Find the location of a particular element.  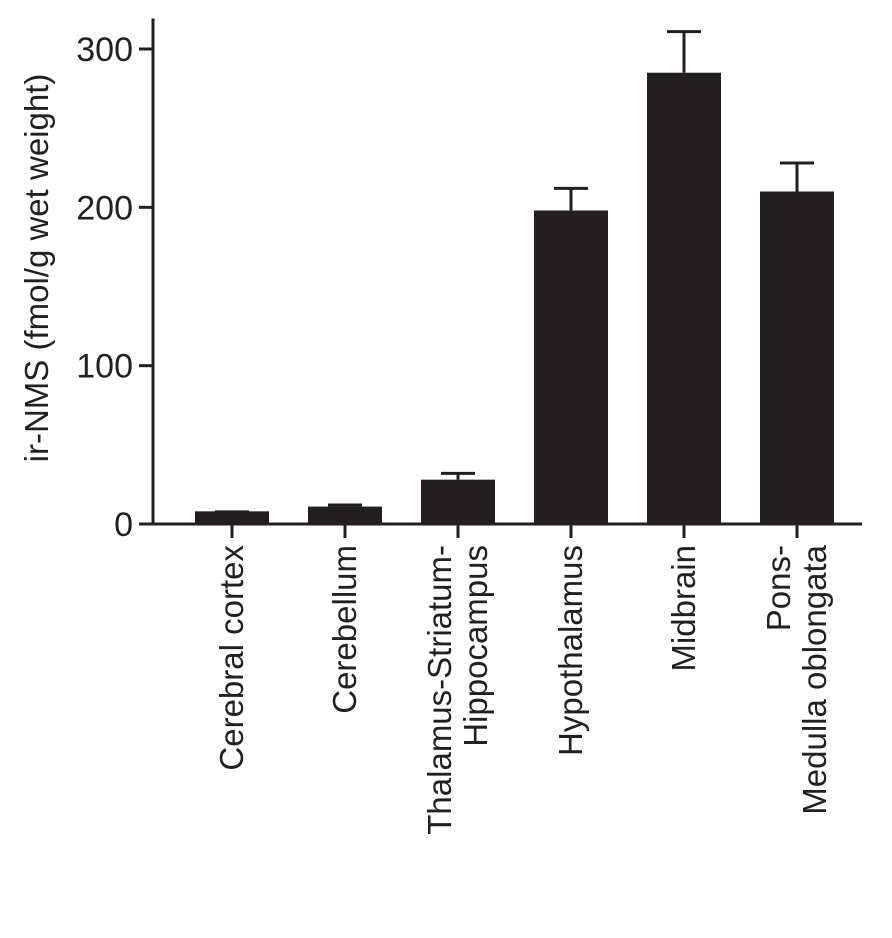

y-tick-label: 100 is located at coordinates (104, 367).